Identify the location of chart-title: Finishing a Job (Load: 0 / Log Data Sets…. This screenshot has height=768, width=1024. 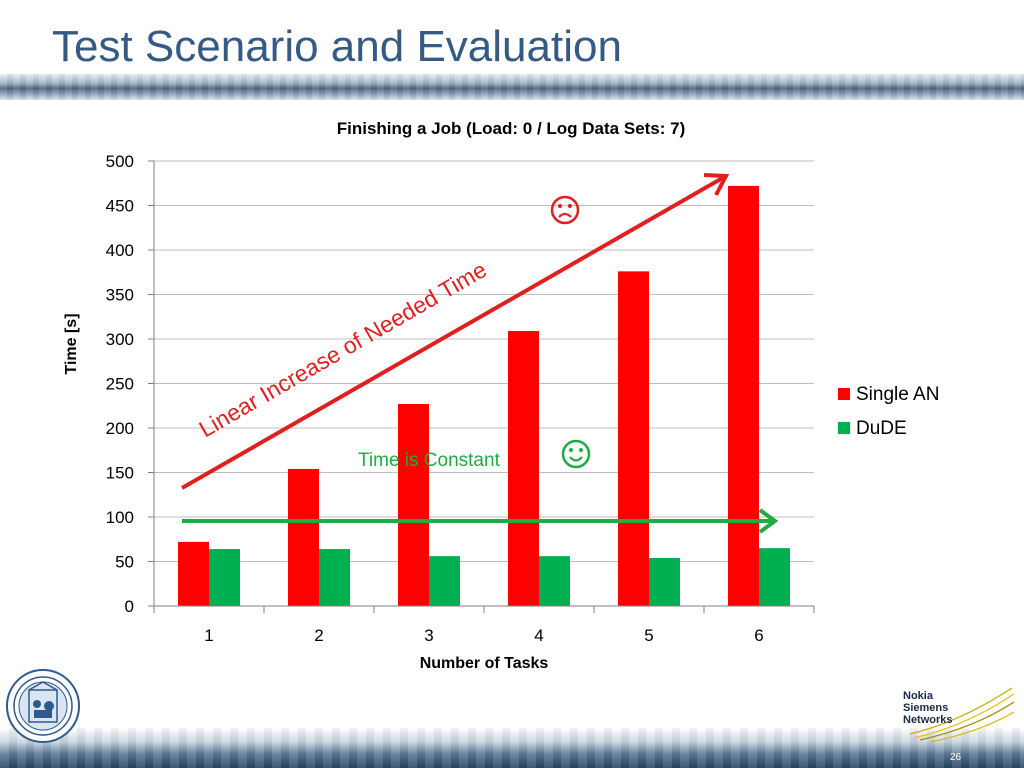
(511, 128).